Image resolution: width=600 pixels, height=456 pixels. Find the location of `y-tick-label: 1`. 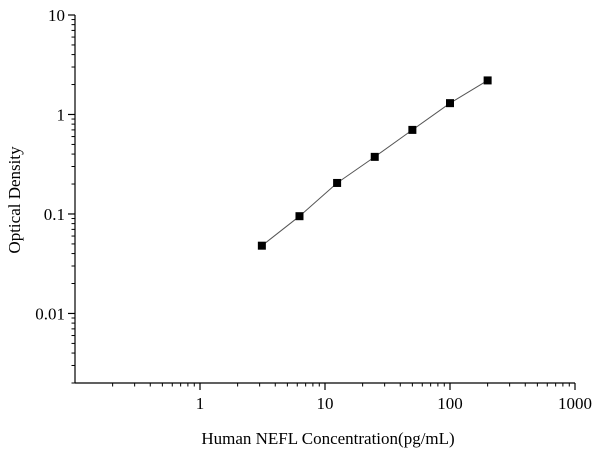

y-tick-label: 1 is located at coordinates (61, 114).